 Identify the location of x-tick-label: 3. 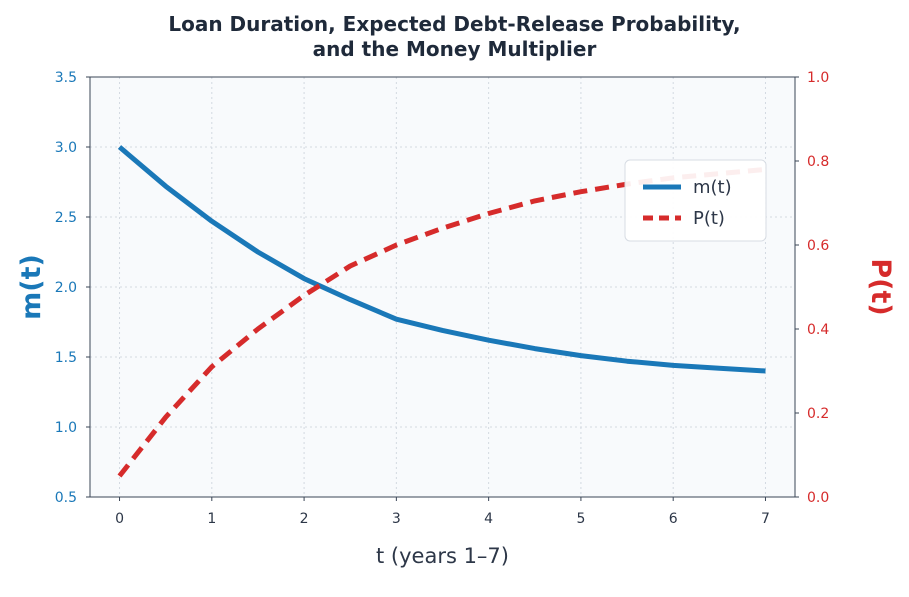
(396, 519).